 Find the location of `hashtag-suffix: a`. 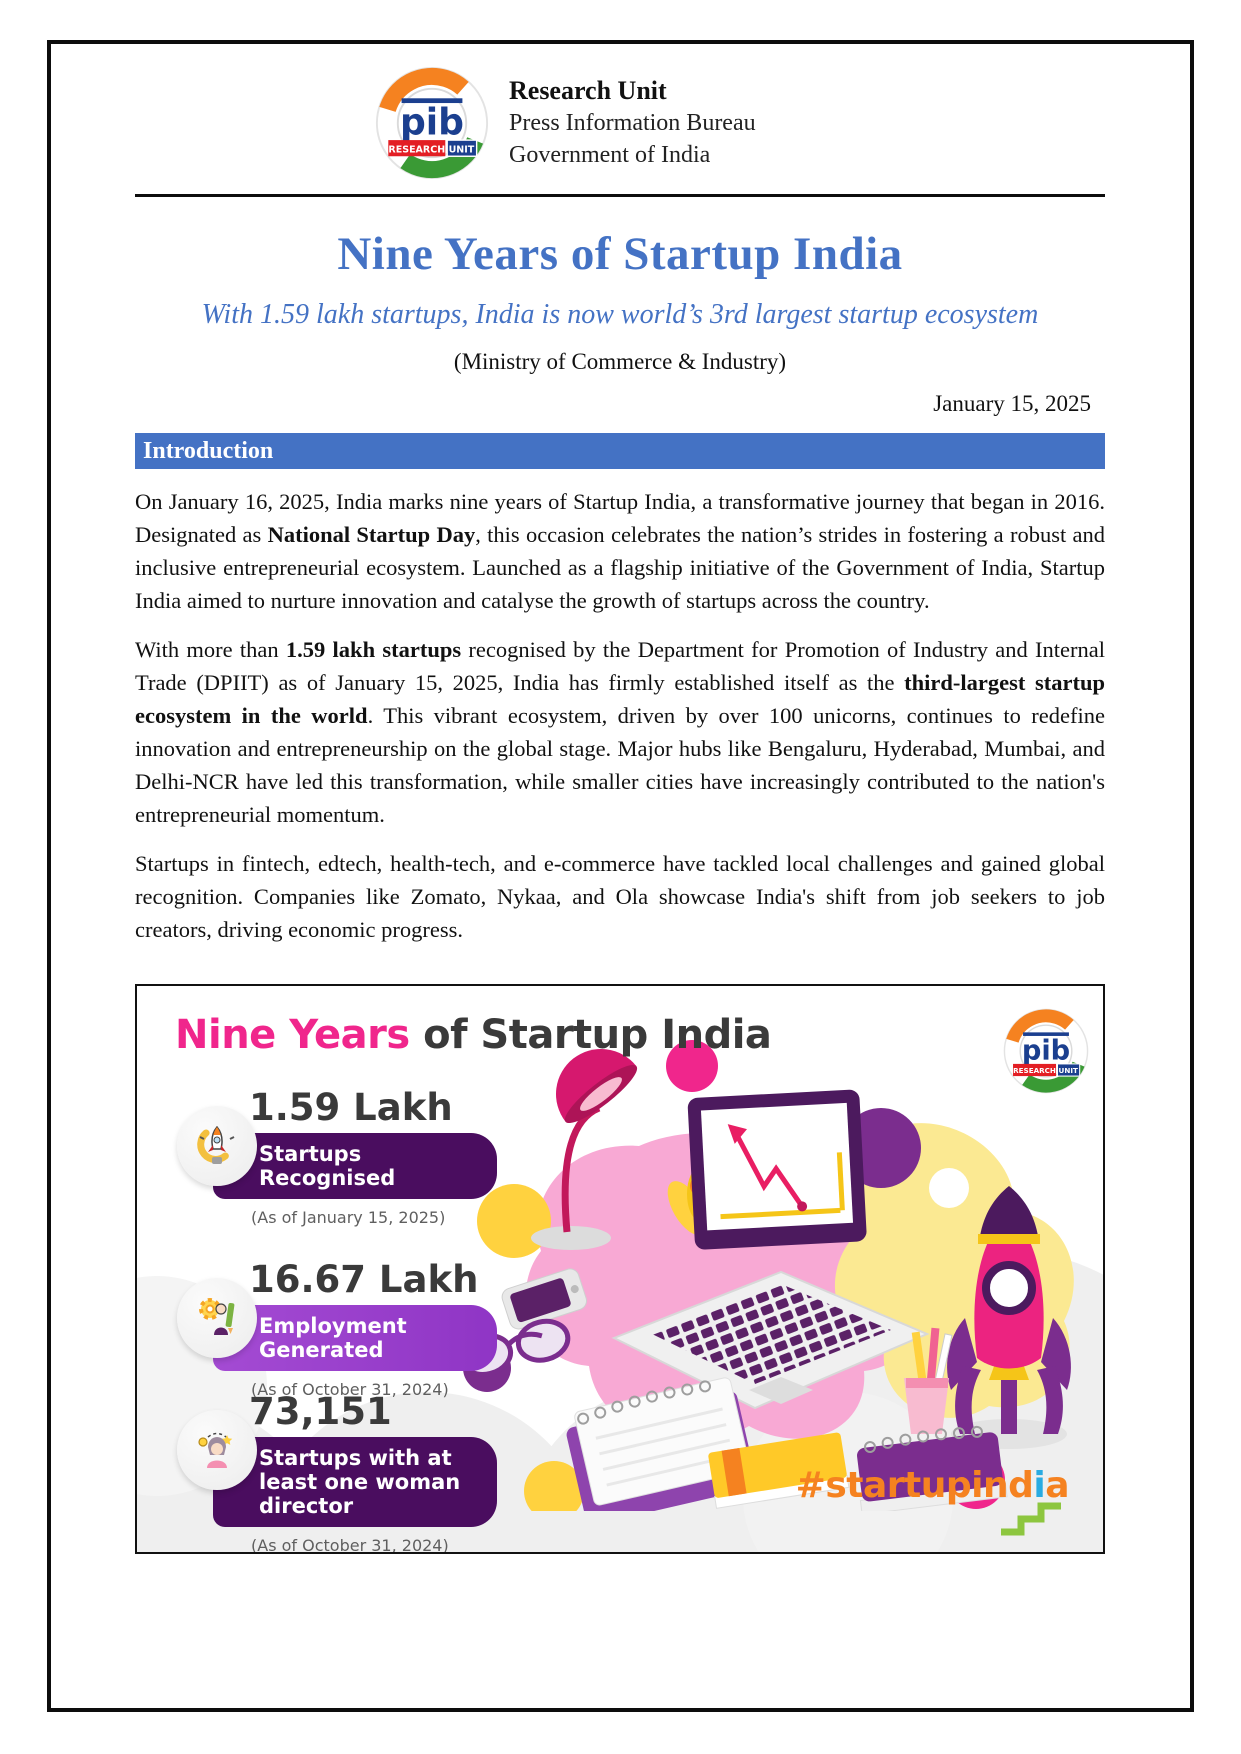

hashtag-suffix: a is located at coordinates (1057, 1485).